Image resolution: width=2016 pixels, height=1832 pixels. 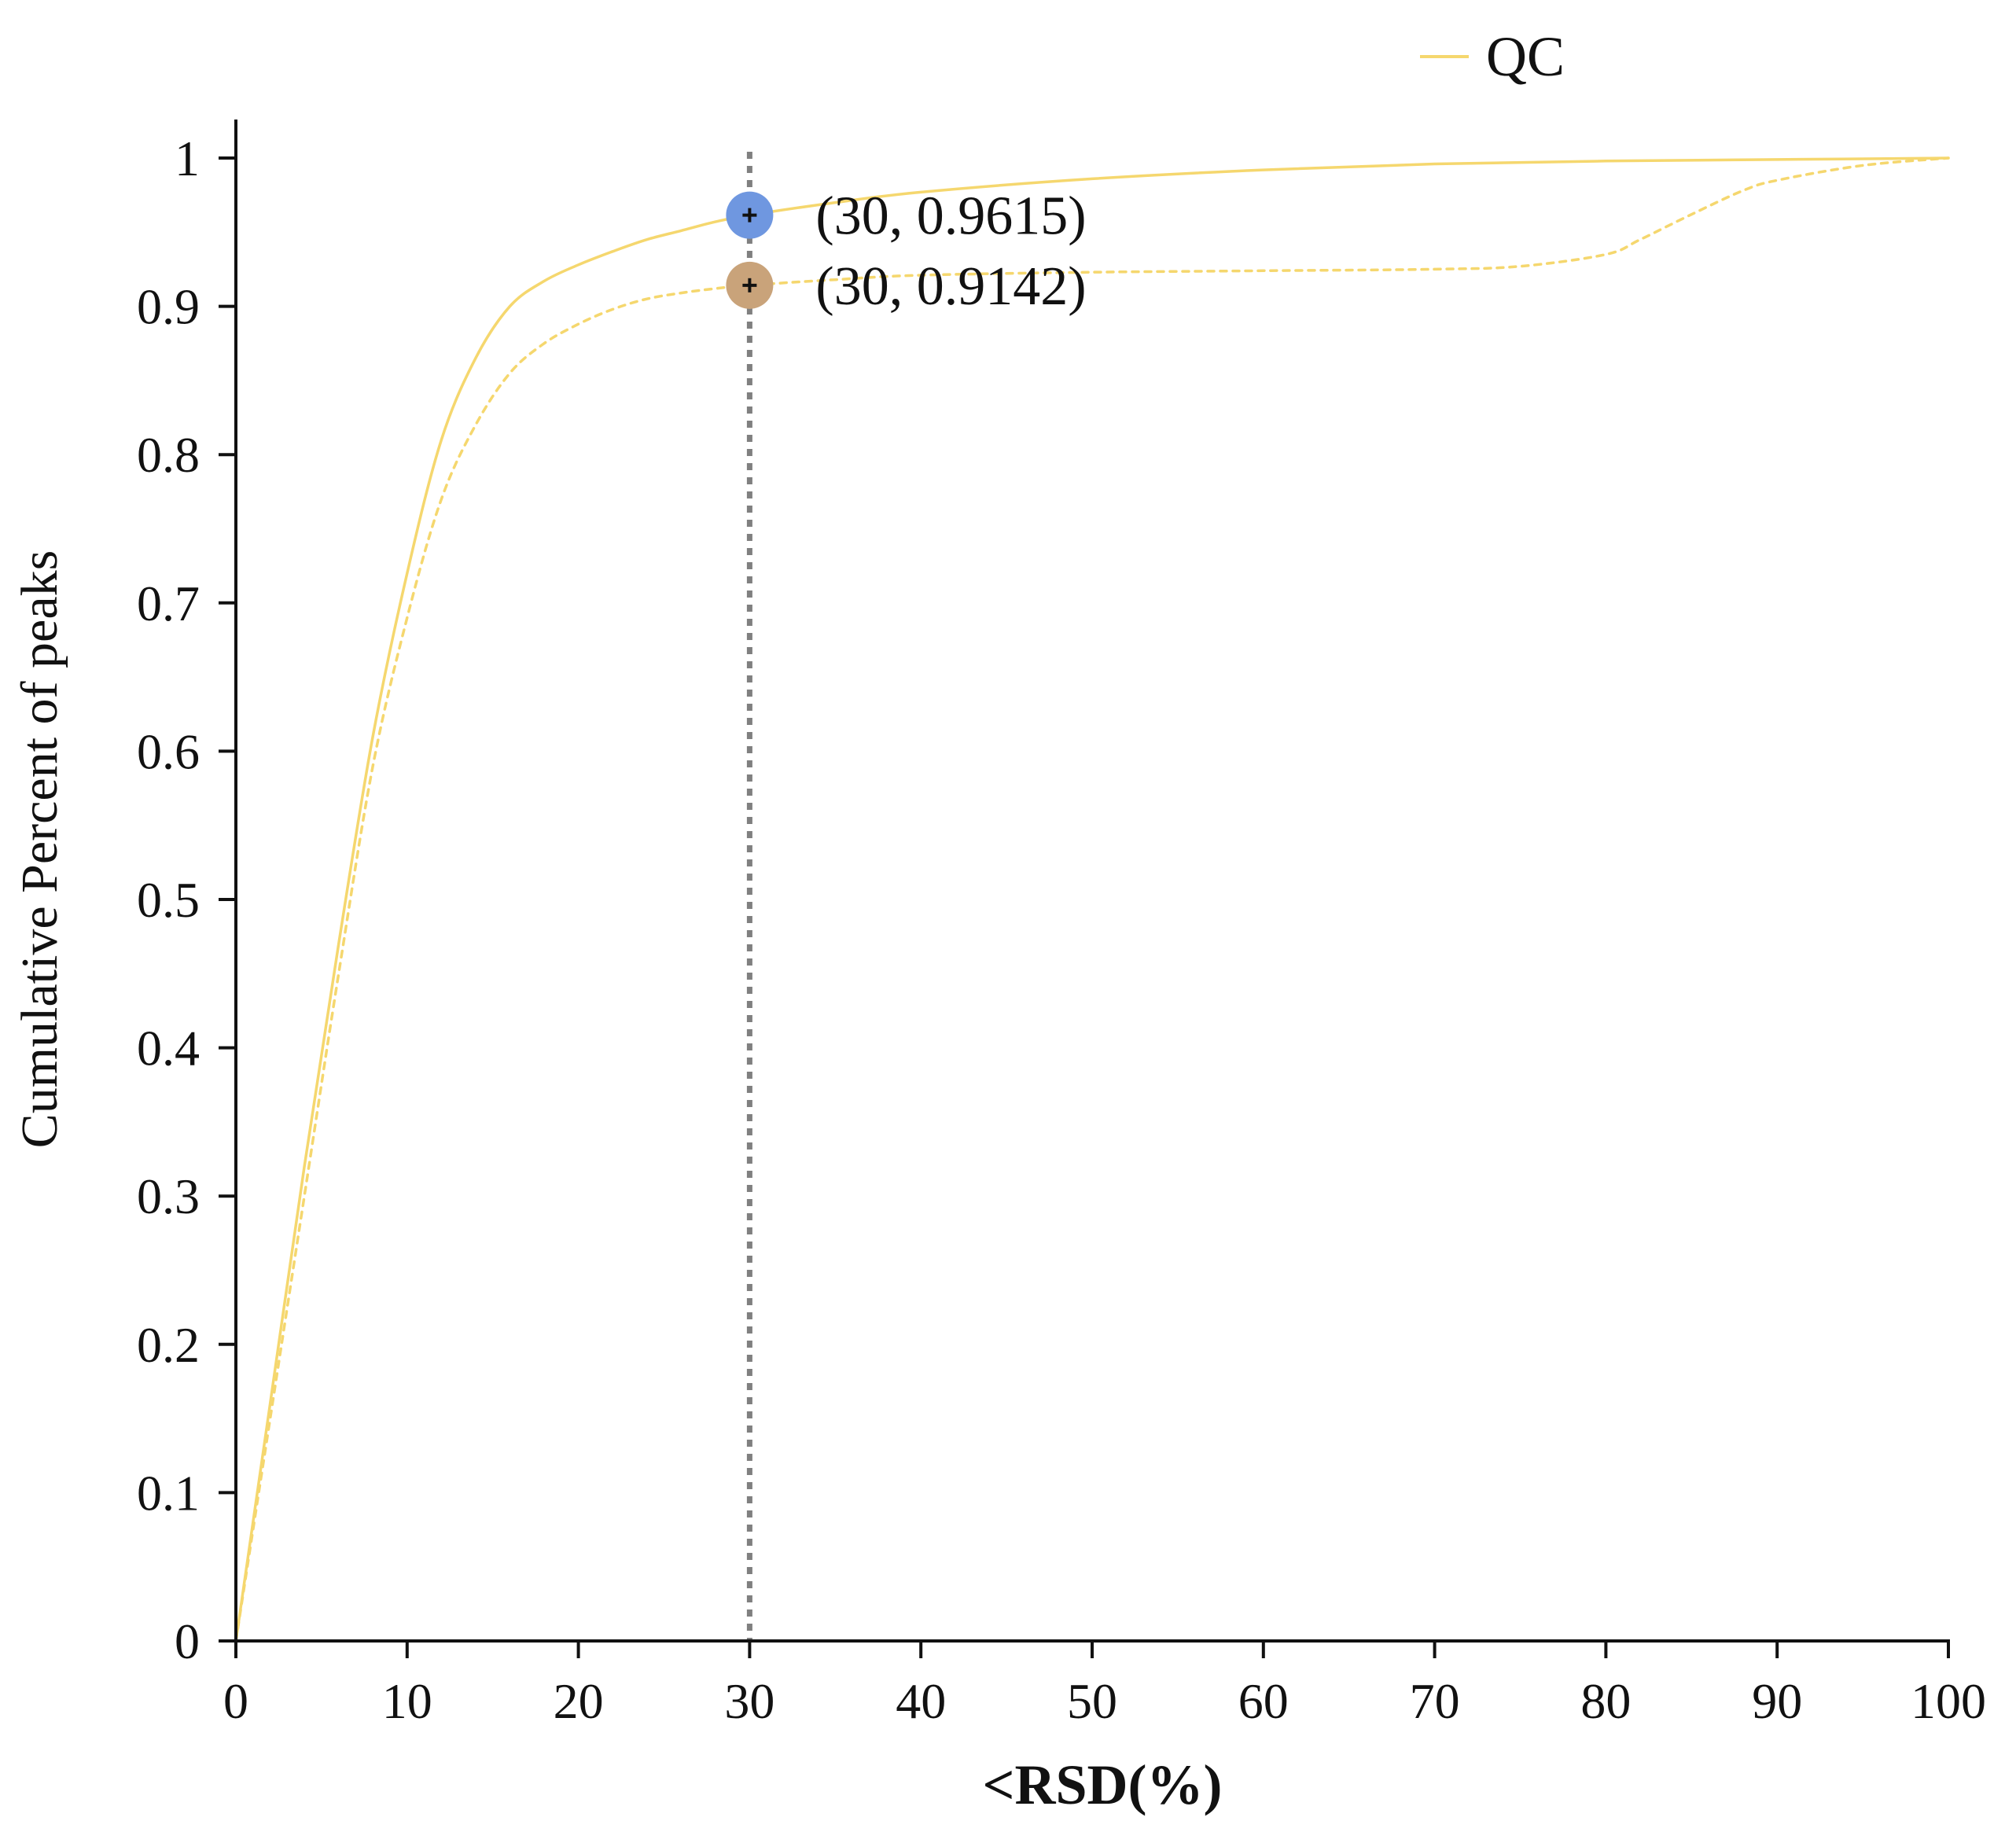 What do you see at coordinates (168, 751) in the screenshot?
I see `y-tick-label-6: 0.6` at bounding box center [168, 751].